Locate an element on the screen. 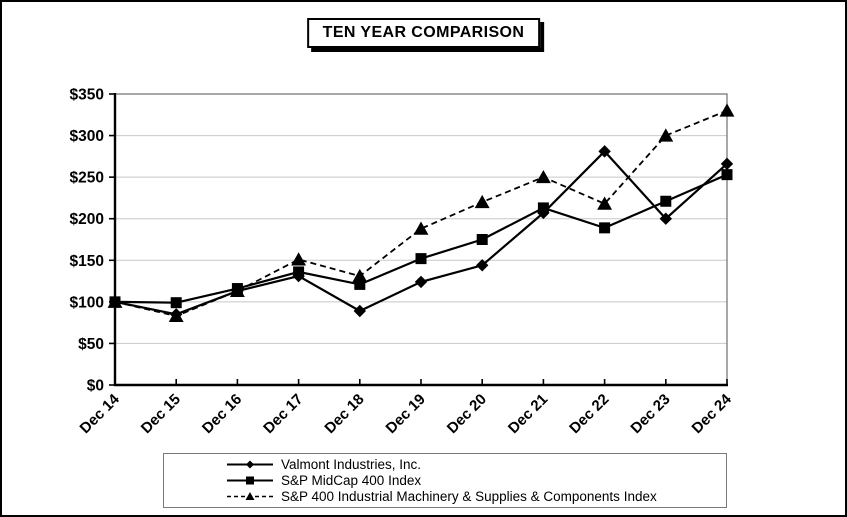 The height and width of the screenshot is (517, 847). x-axis-tick-label: Dec 19 is located at coordinates (406, 414).